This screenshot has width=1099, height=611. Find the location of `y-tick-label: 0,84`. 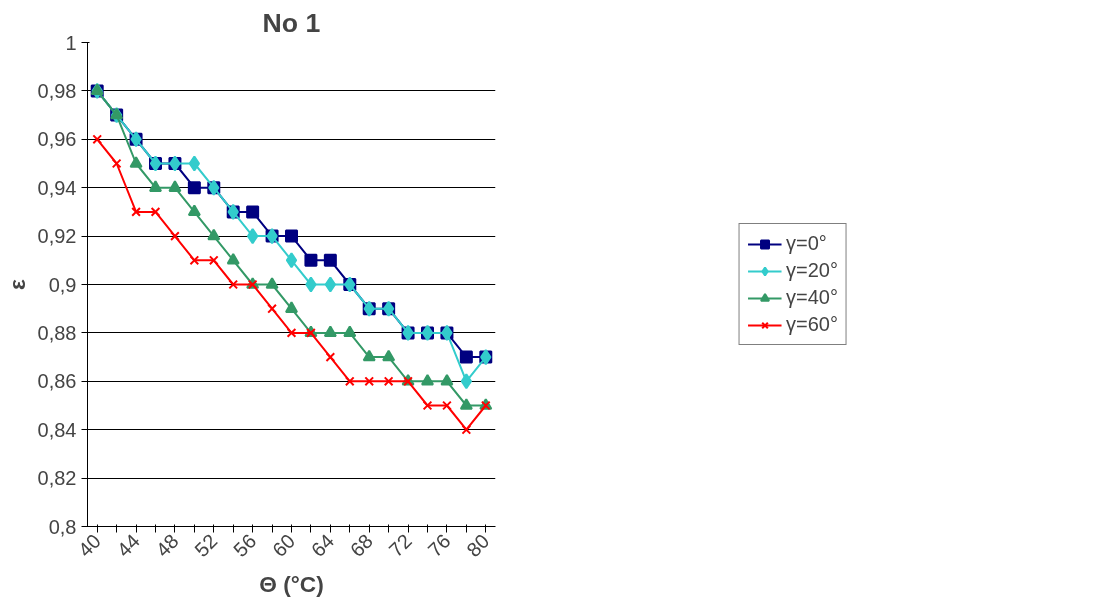

y-tick-label: 0,84 is located at coordinates (57, 429).